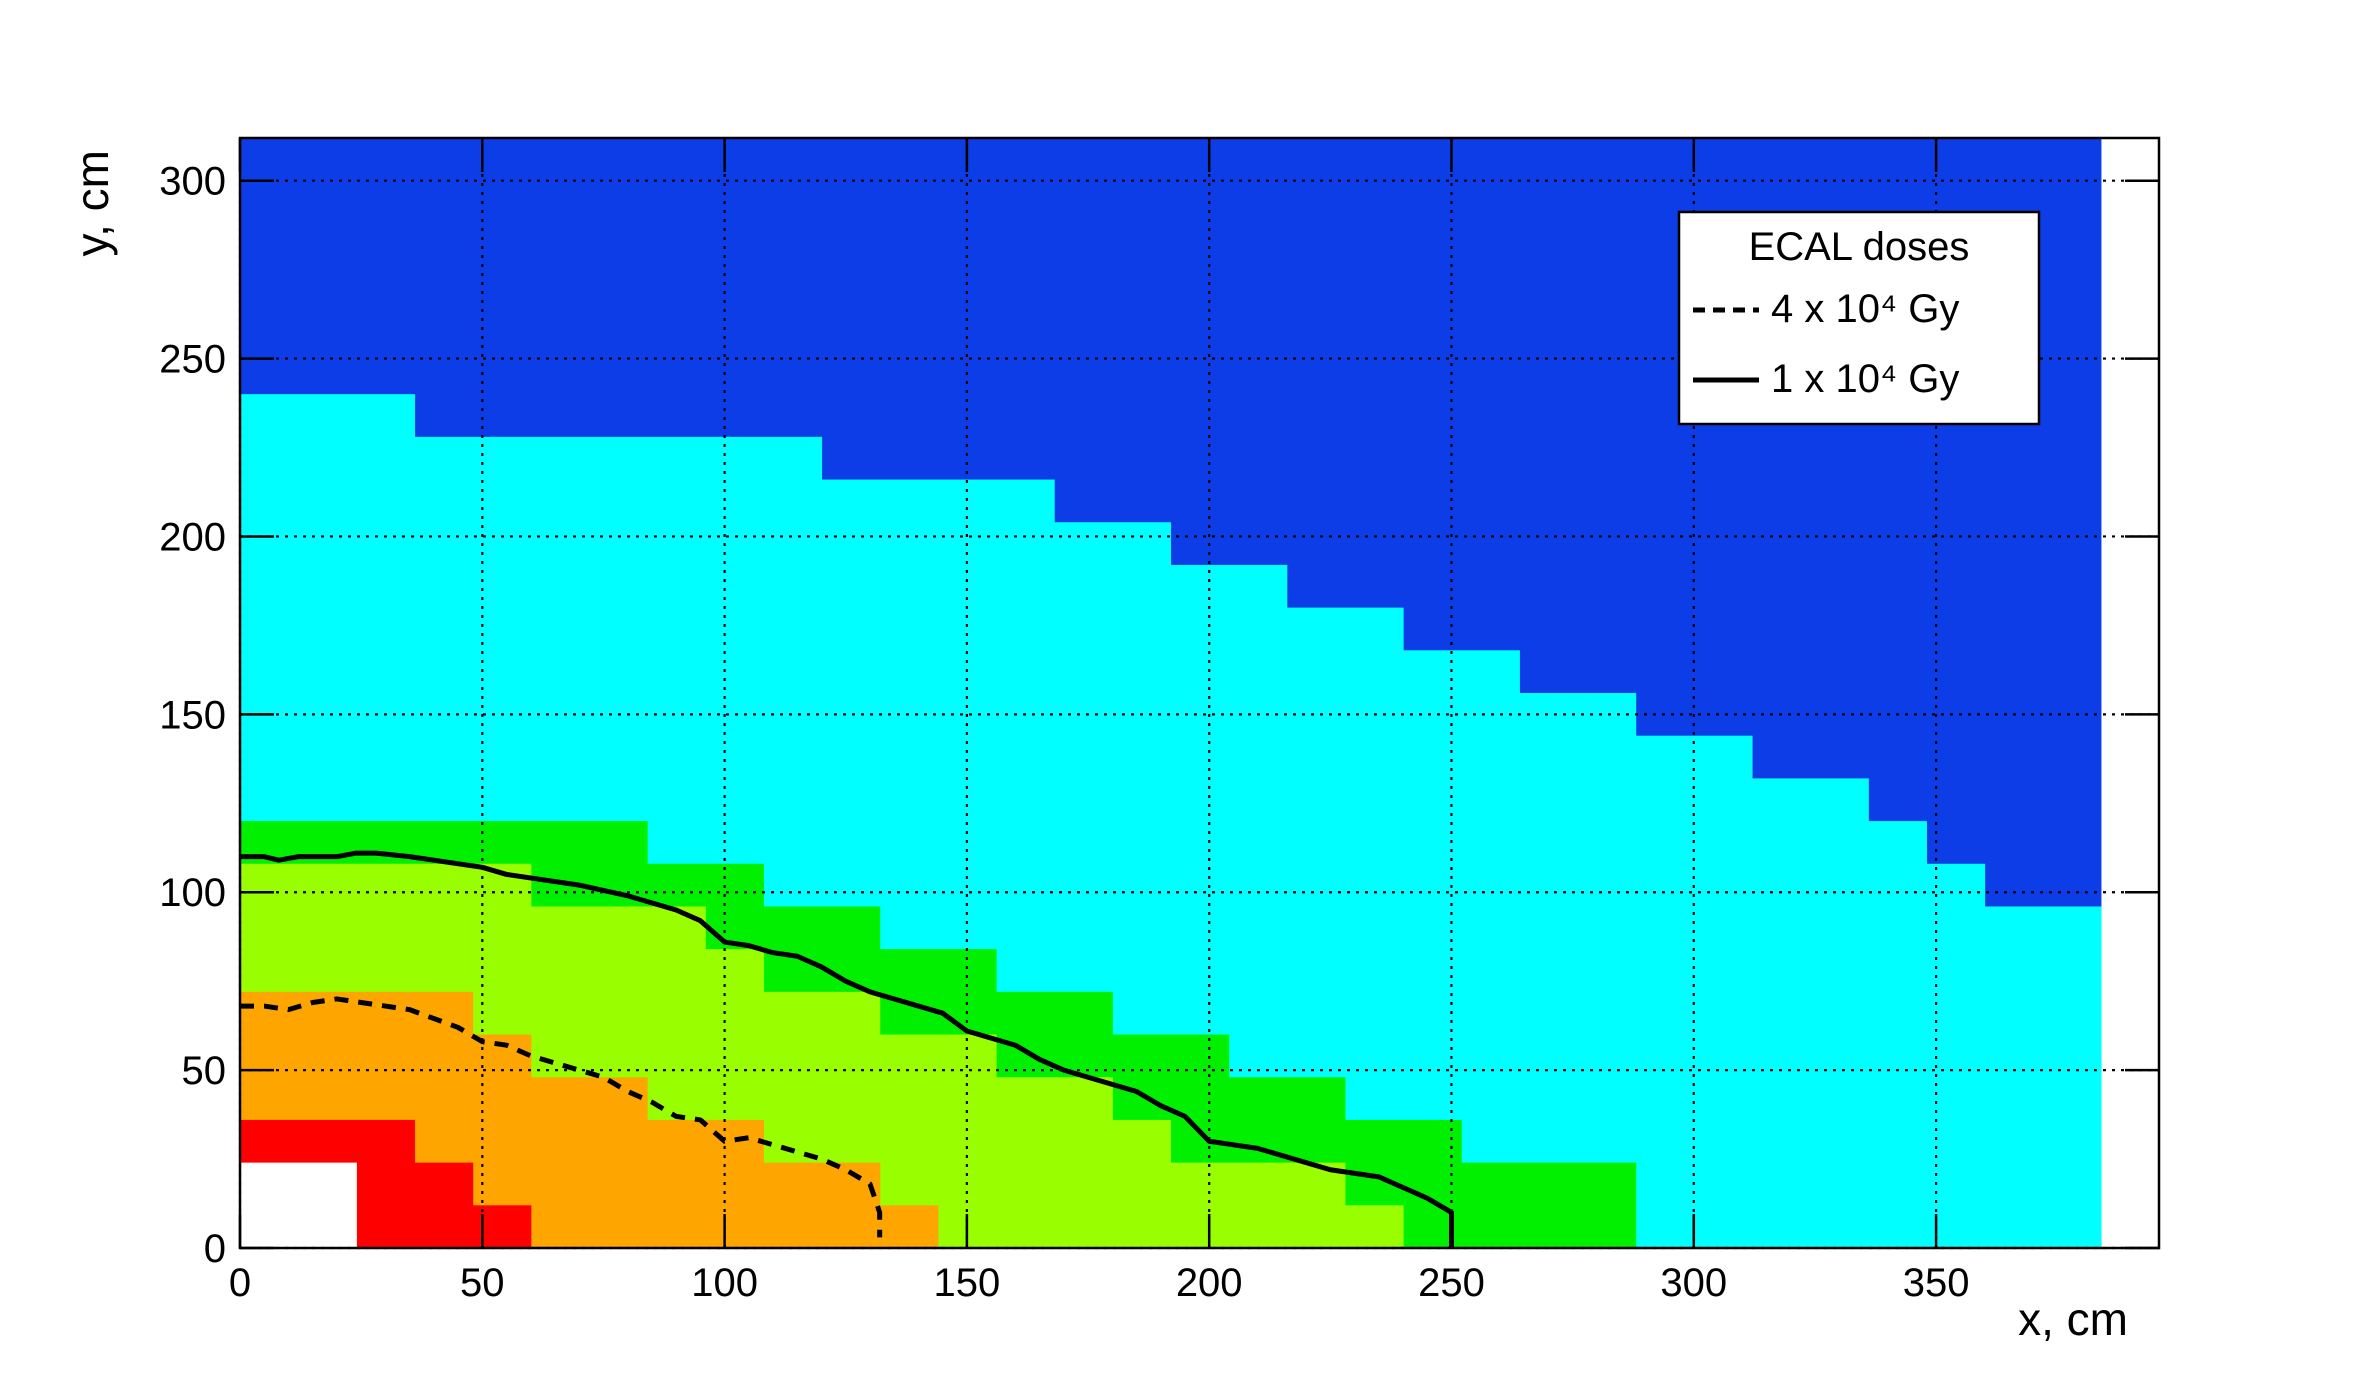 The width and height of the screenshot is (2363, 1400). Describe the element at coordinates (1209, 1283) in the screenshot. I see `x-tick-label: 200` at that location.